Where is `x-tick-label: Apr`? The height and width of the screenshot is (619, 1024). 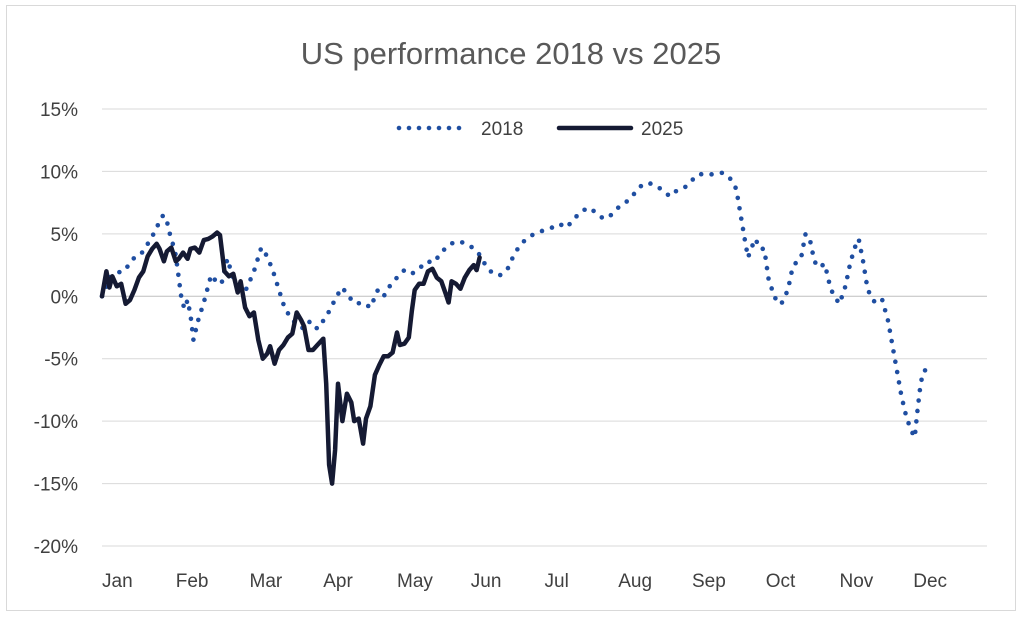
x-tick-label: Apr is located at coordinates (338, 581).